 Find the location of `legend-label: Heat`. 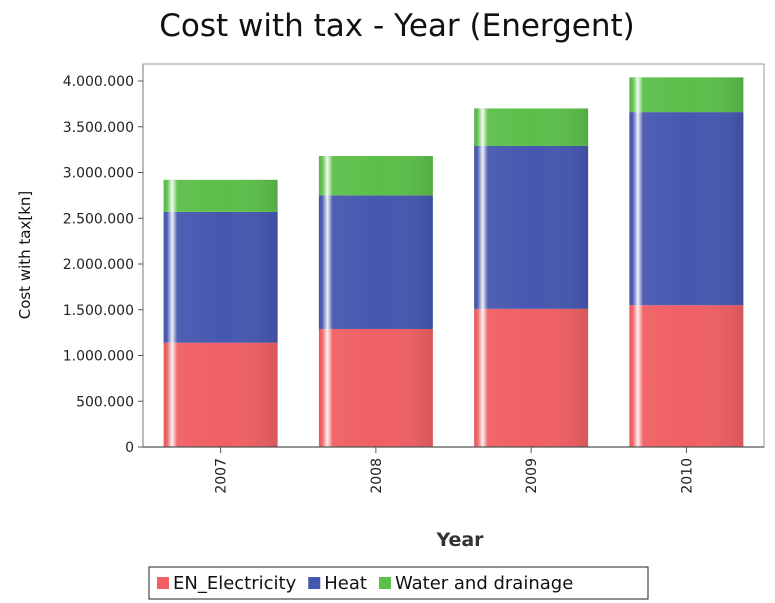

legend-label: Heat is located at coordinates (345, 583).